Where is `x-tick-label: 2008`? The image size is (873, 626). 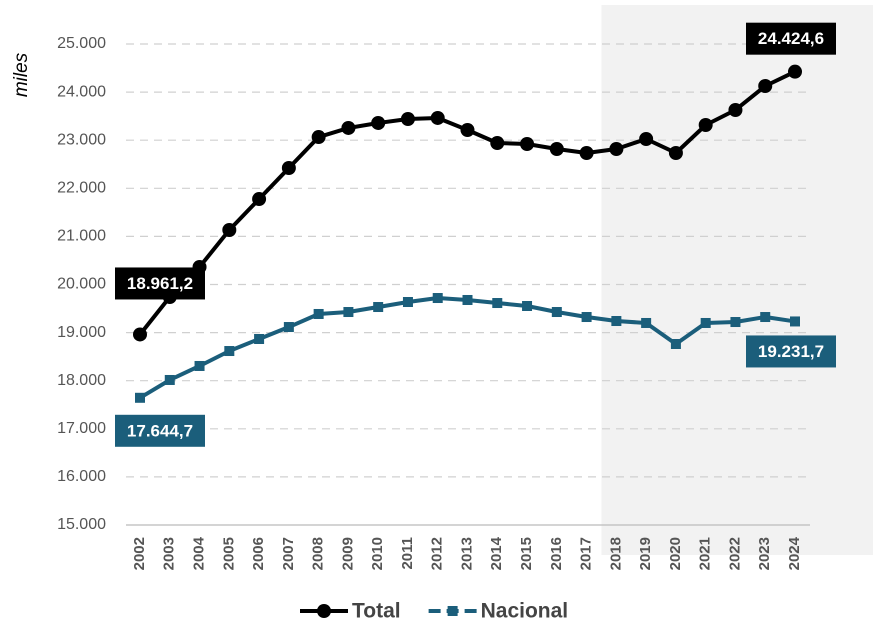
x-tick-label: 2008 is located at coordinates (318, 553).